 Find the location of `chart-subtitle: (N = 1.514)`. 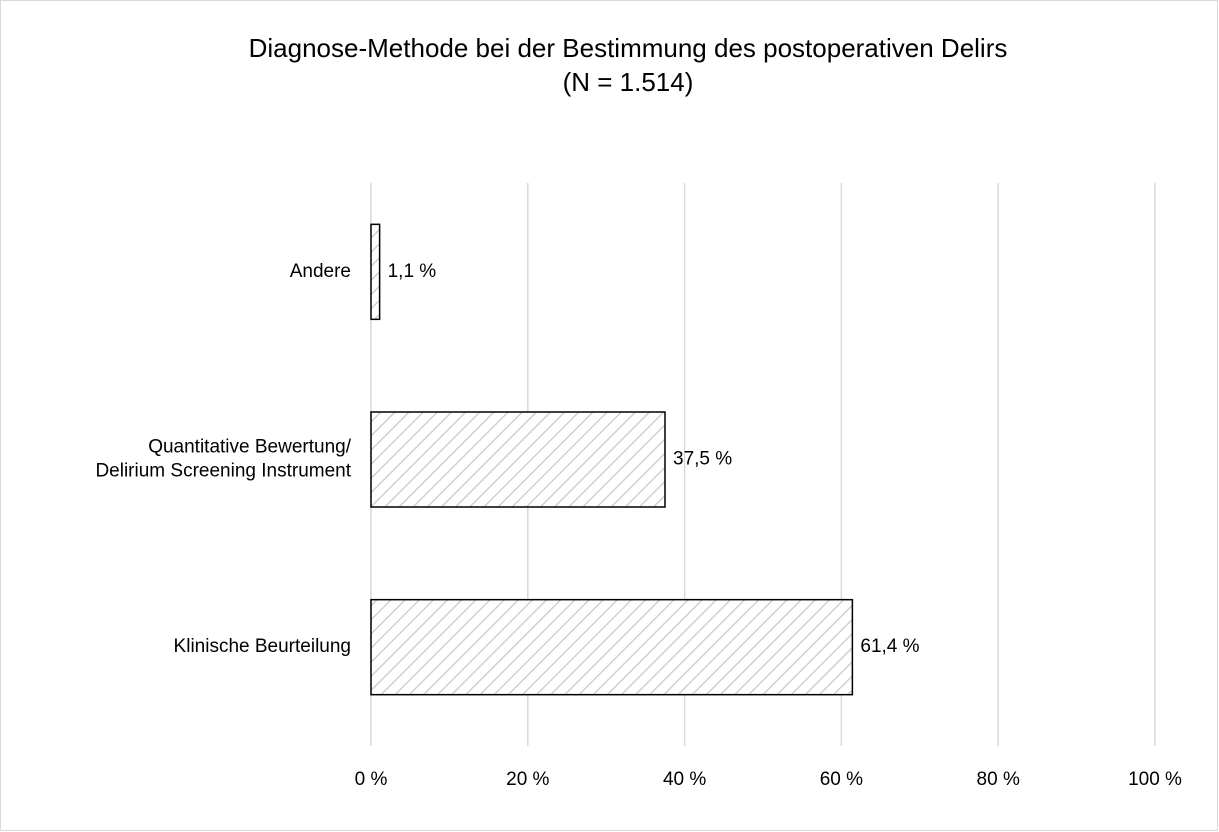

chart-subtitle: (N = 1.514) is located at coordinates (628, 82).